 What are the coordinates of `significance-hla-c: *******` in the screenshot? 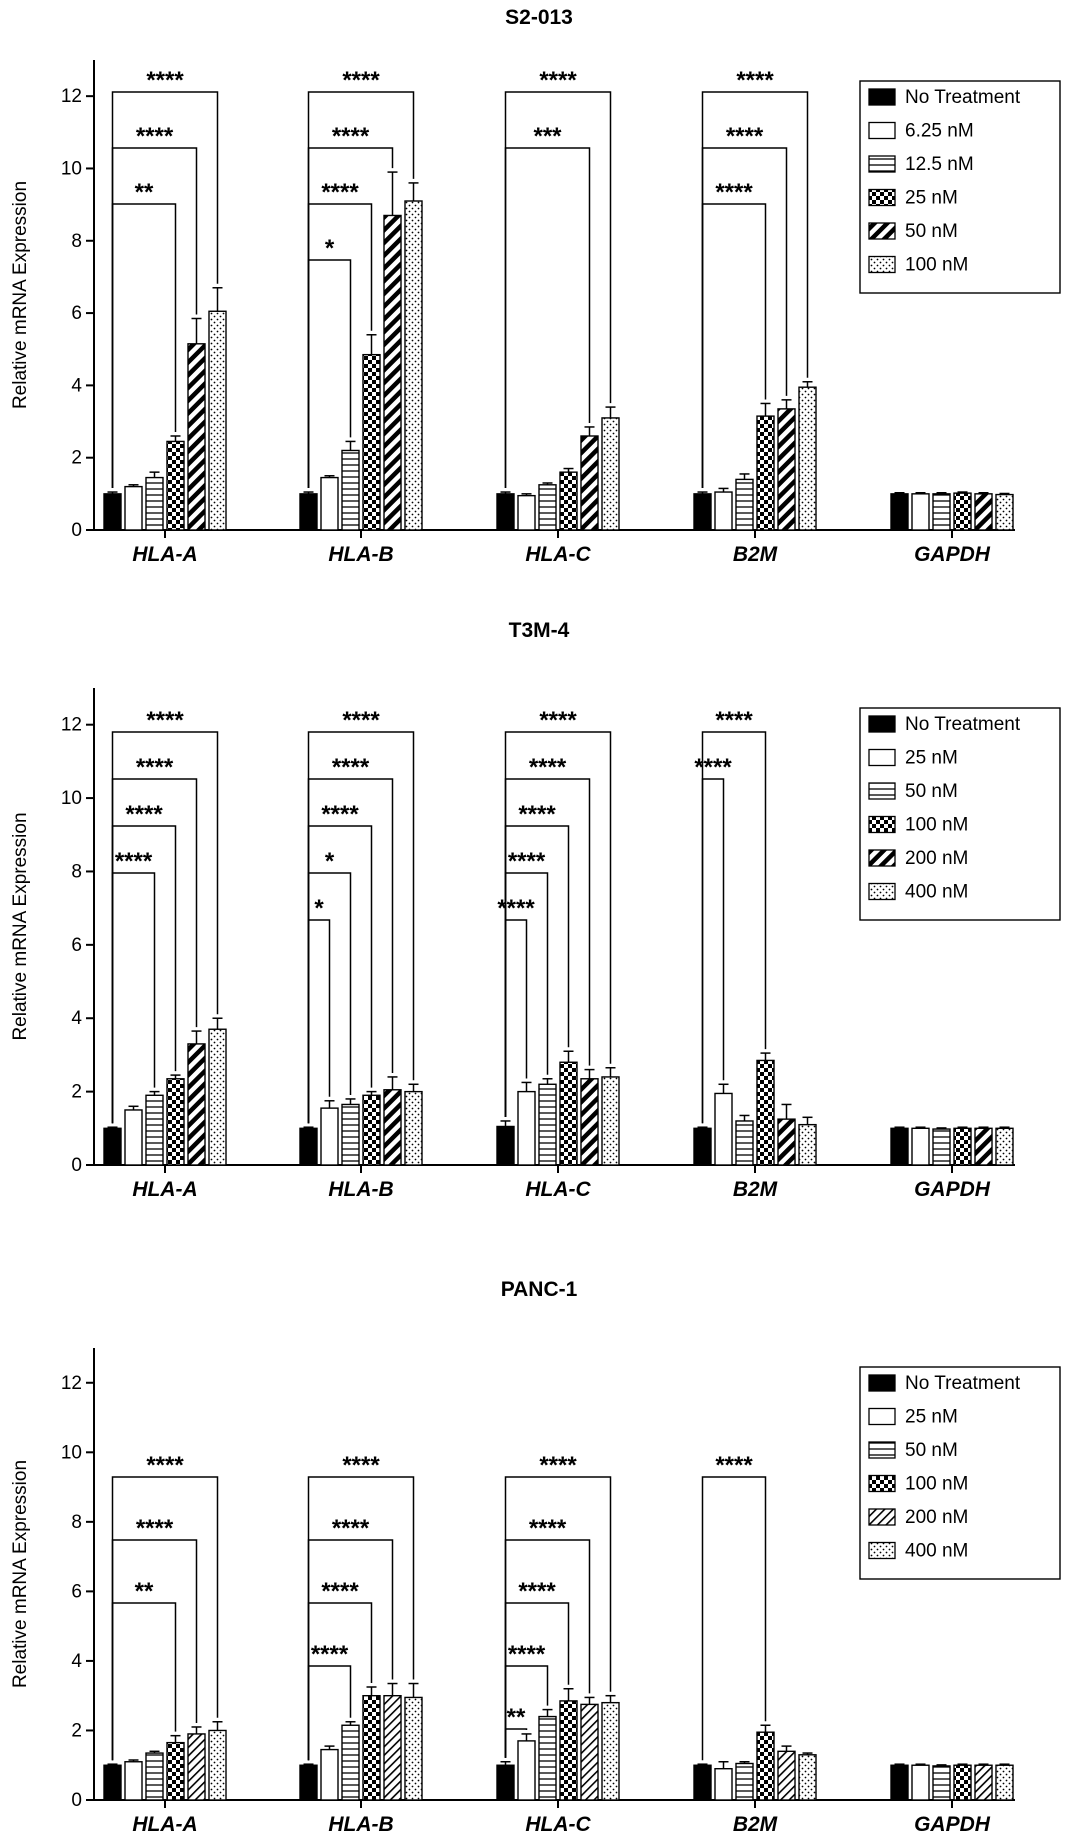 It's located at (558, 278).